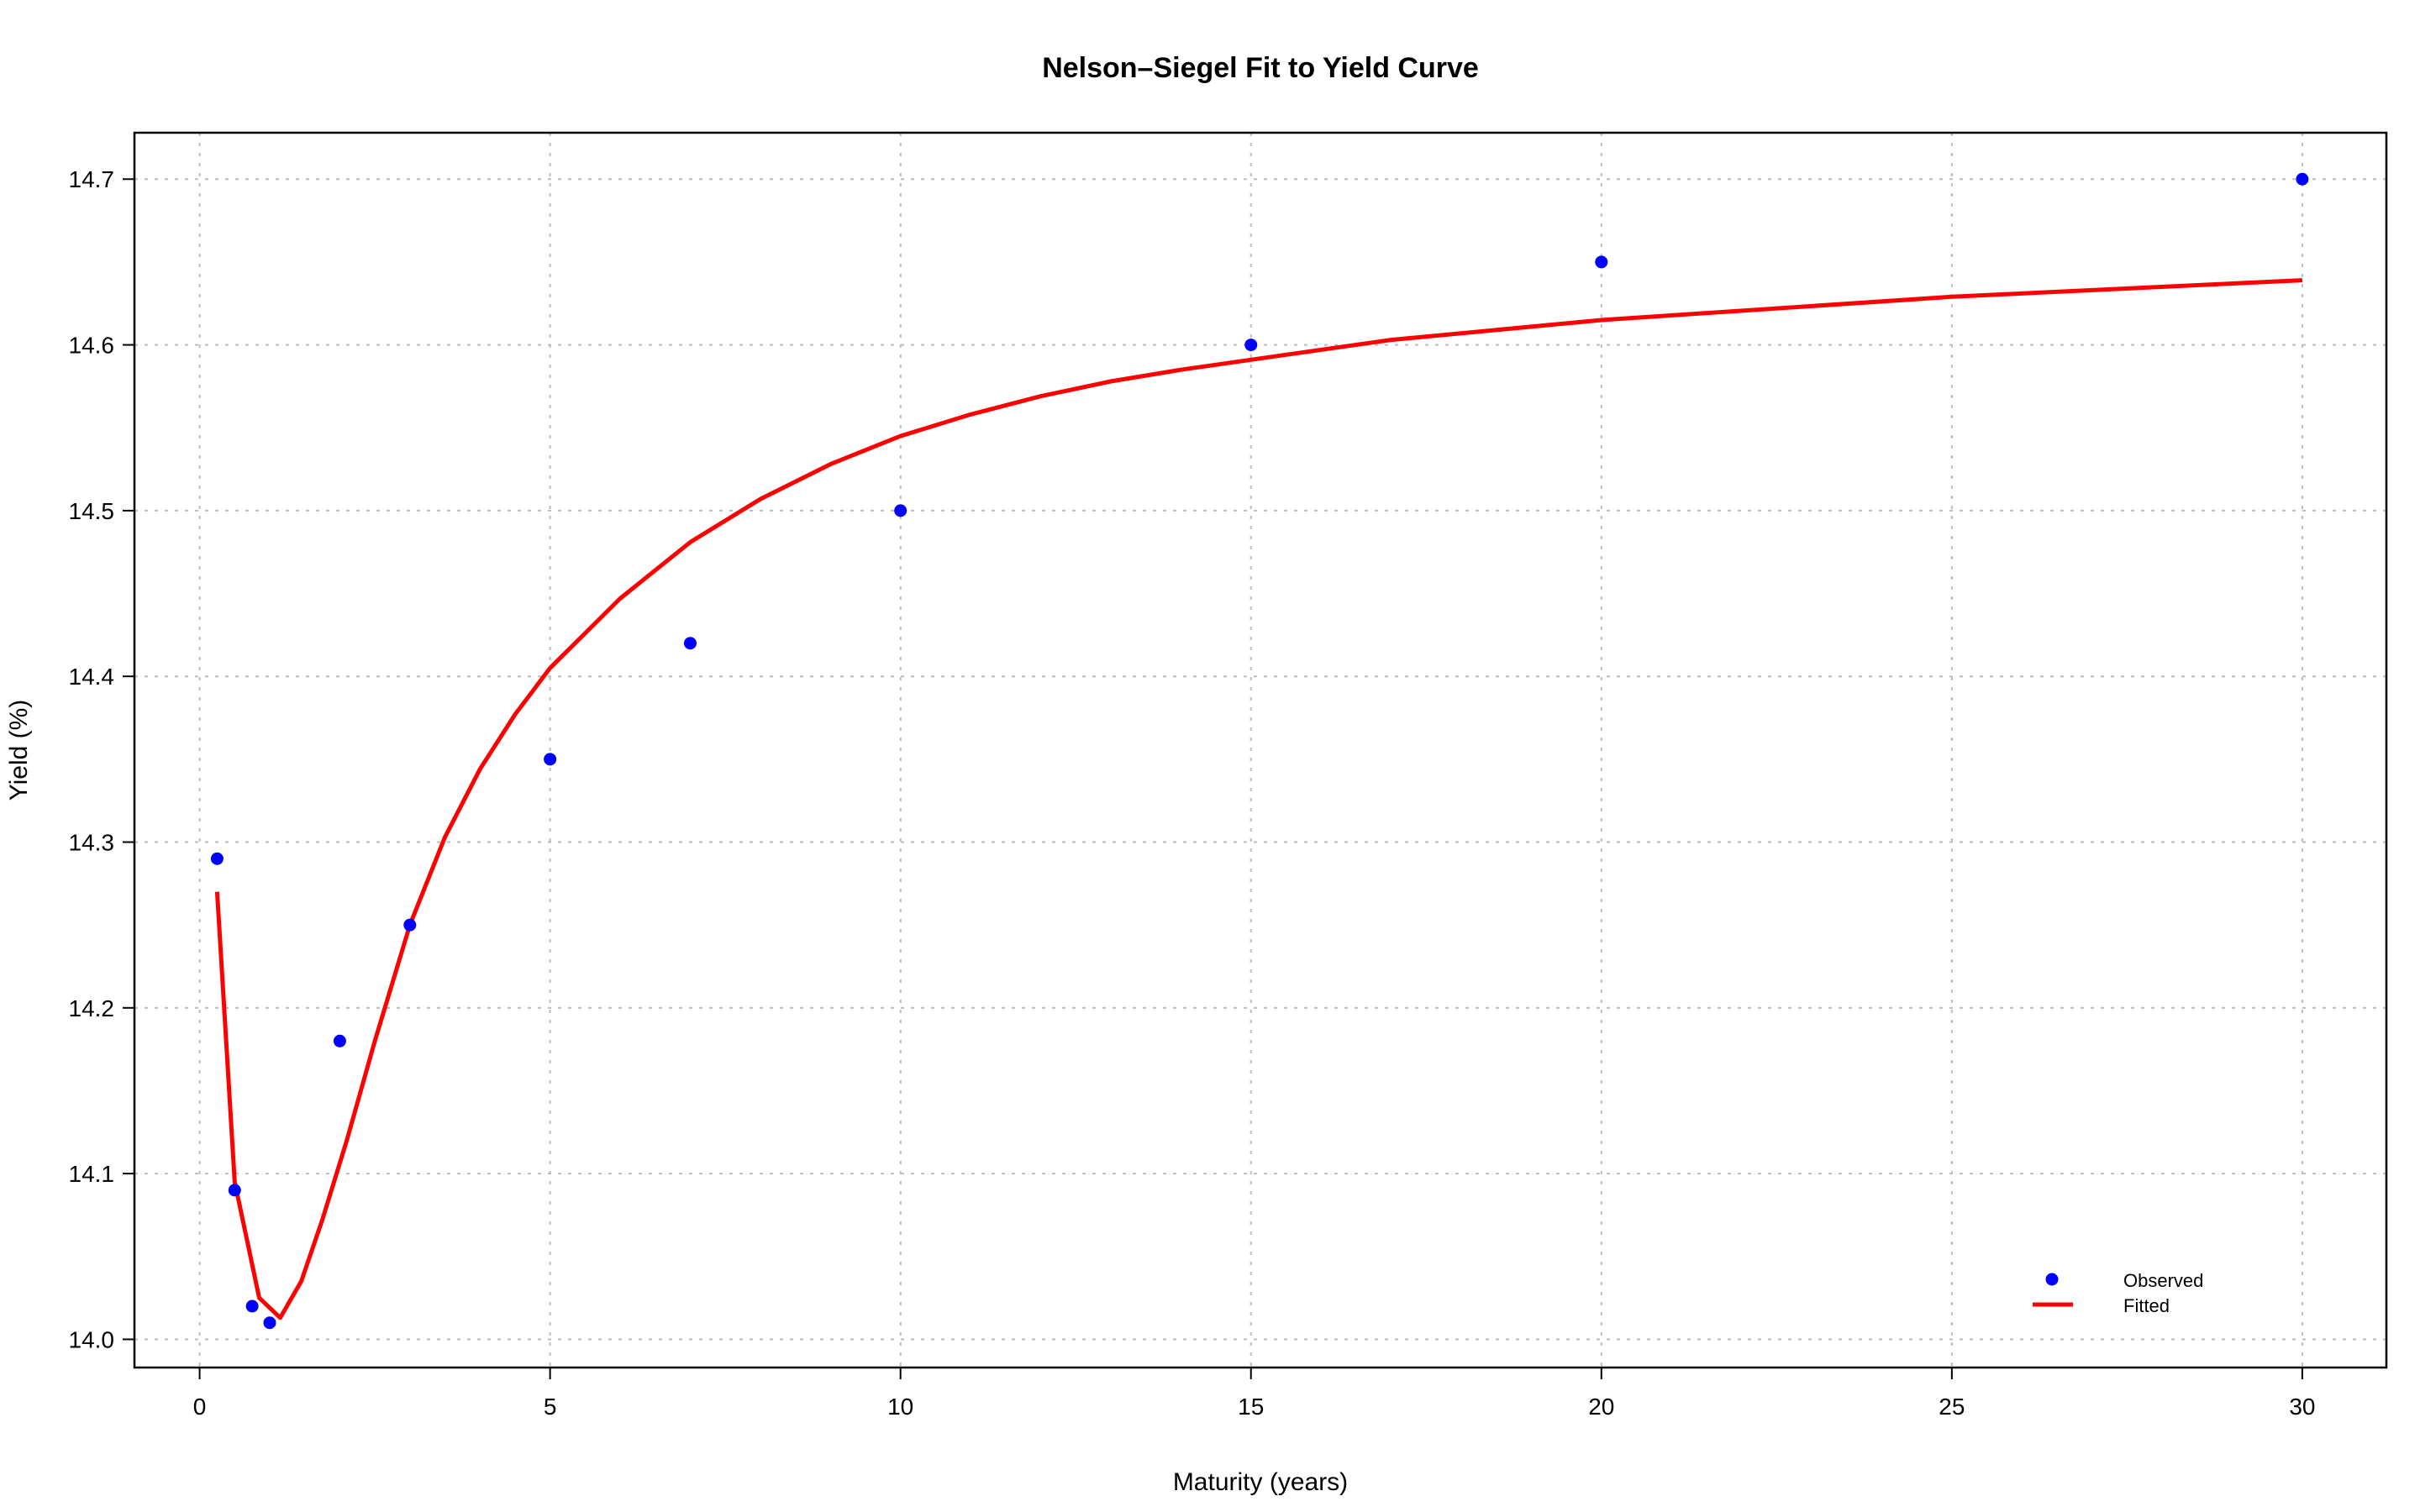  I want to click on x-axis: 0 5 10 15 20 25 30, so click(1254, 1394).